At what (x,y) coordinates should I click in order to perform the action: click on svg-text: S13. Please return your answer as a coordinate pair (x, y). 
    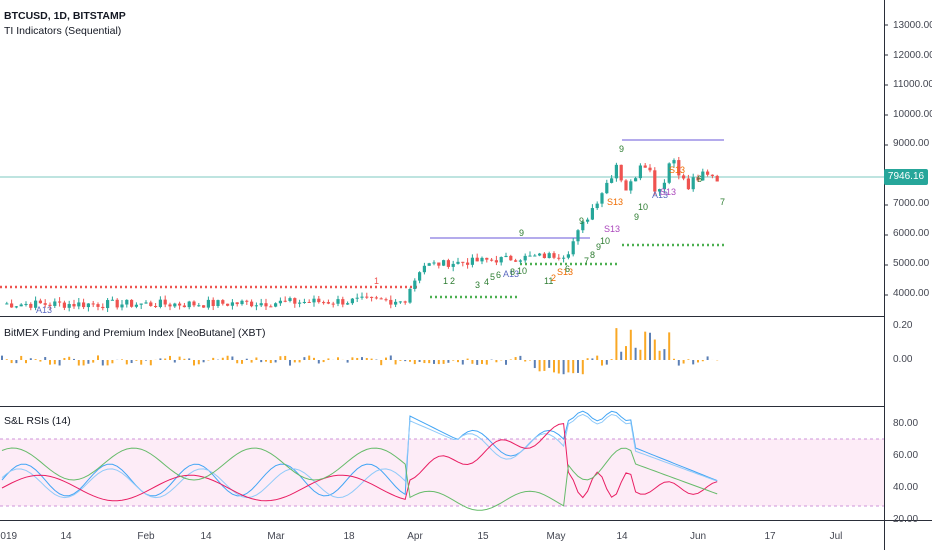
    Looking at the image, I should click on (668, 192).